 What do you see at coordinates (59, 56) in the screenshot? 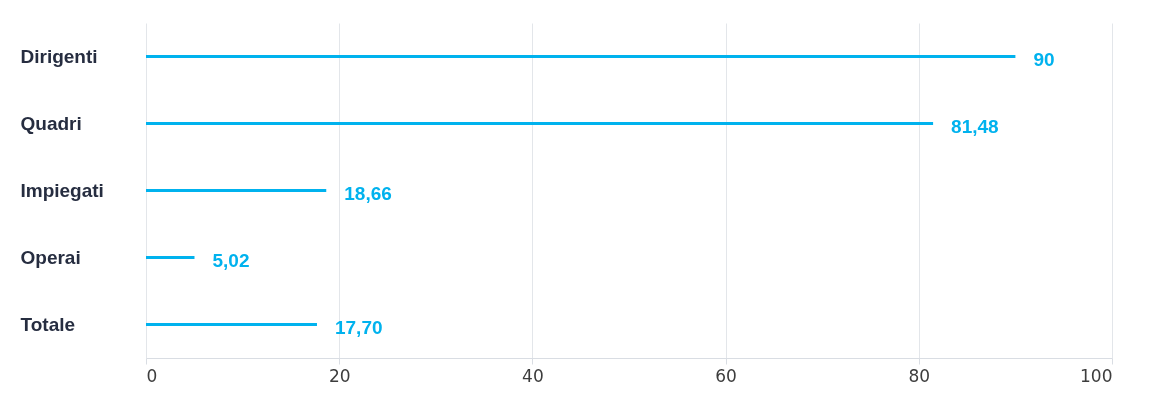
I see `y-tick-label: Dirigenti` at bounding box center [59, 56].